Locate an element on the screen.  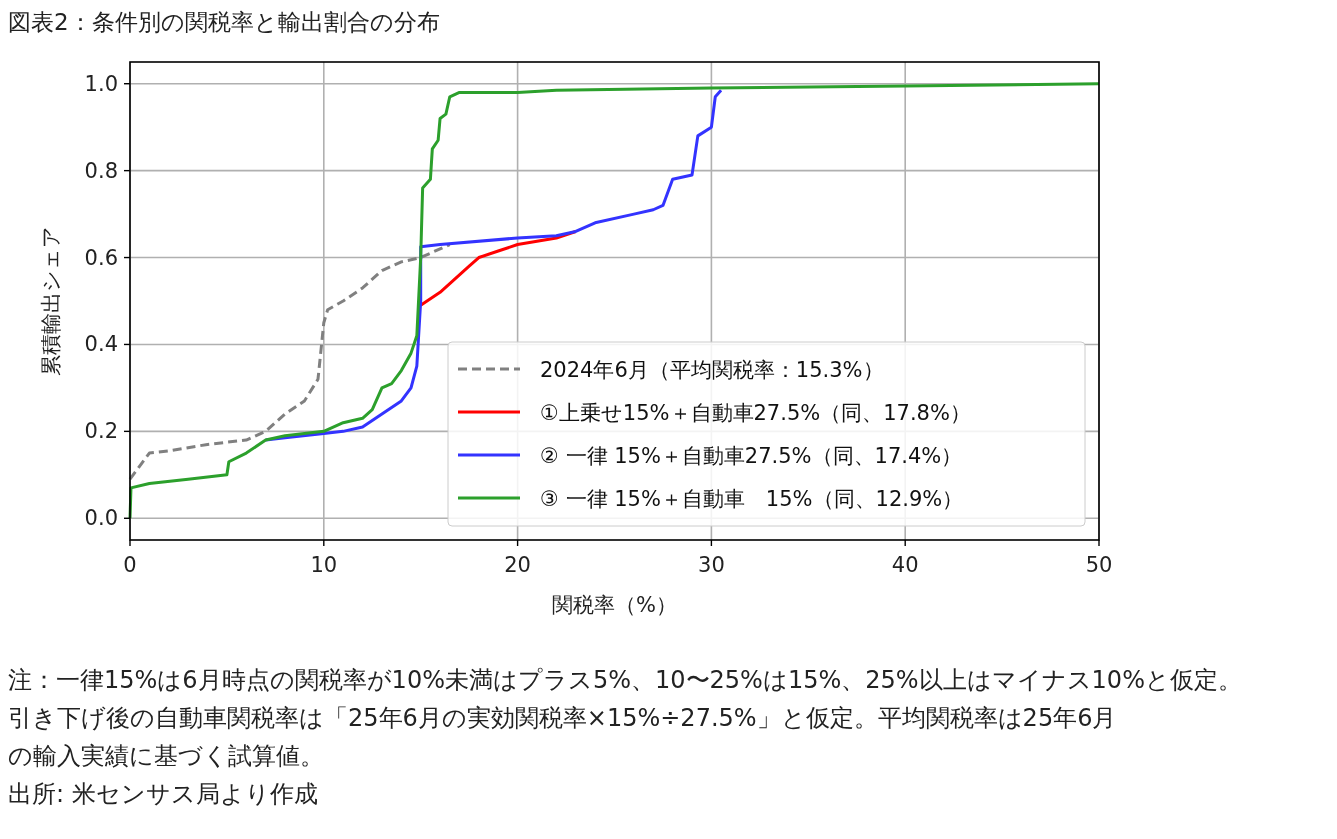
legend-label: 2024年6月（平均関税率：15.3%） is located at coordinates (712, 370).